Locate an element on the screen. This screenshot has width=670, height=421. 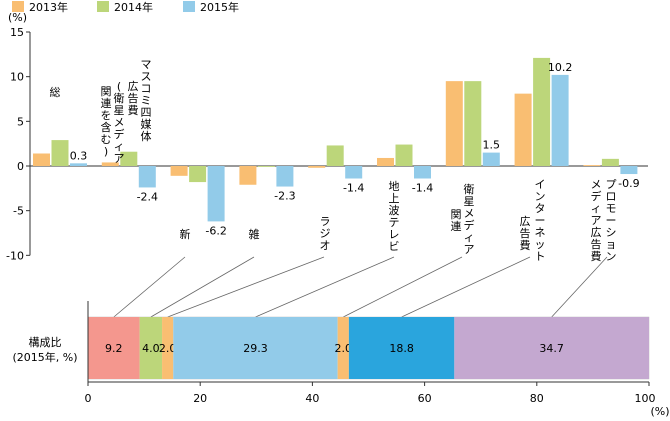
category-label-5: ラジオ is located at coordinates (325, 233).